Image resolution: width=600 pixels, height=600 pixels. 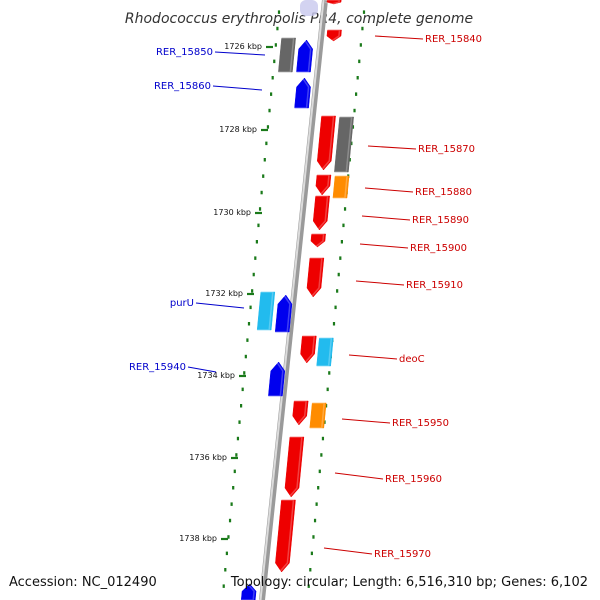 I want to click on left-tick-track, so click(x=251, y=299).